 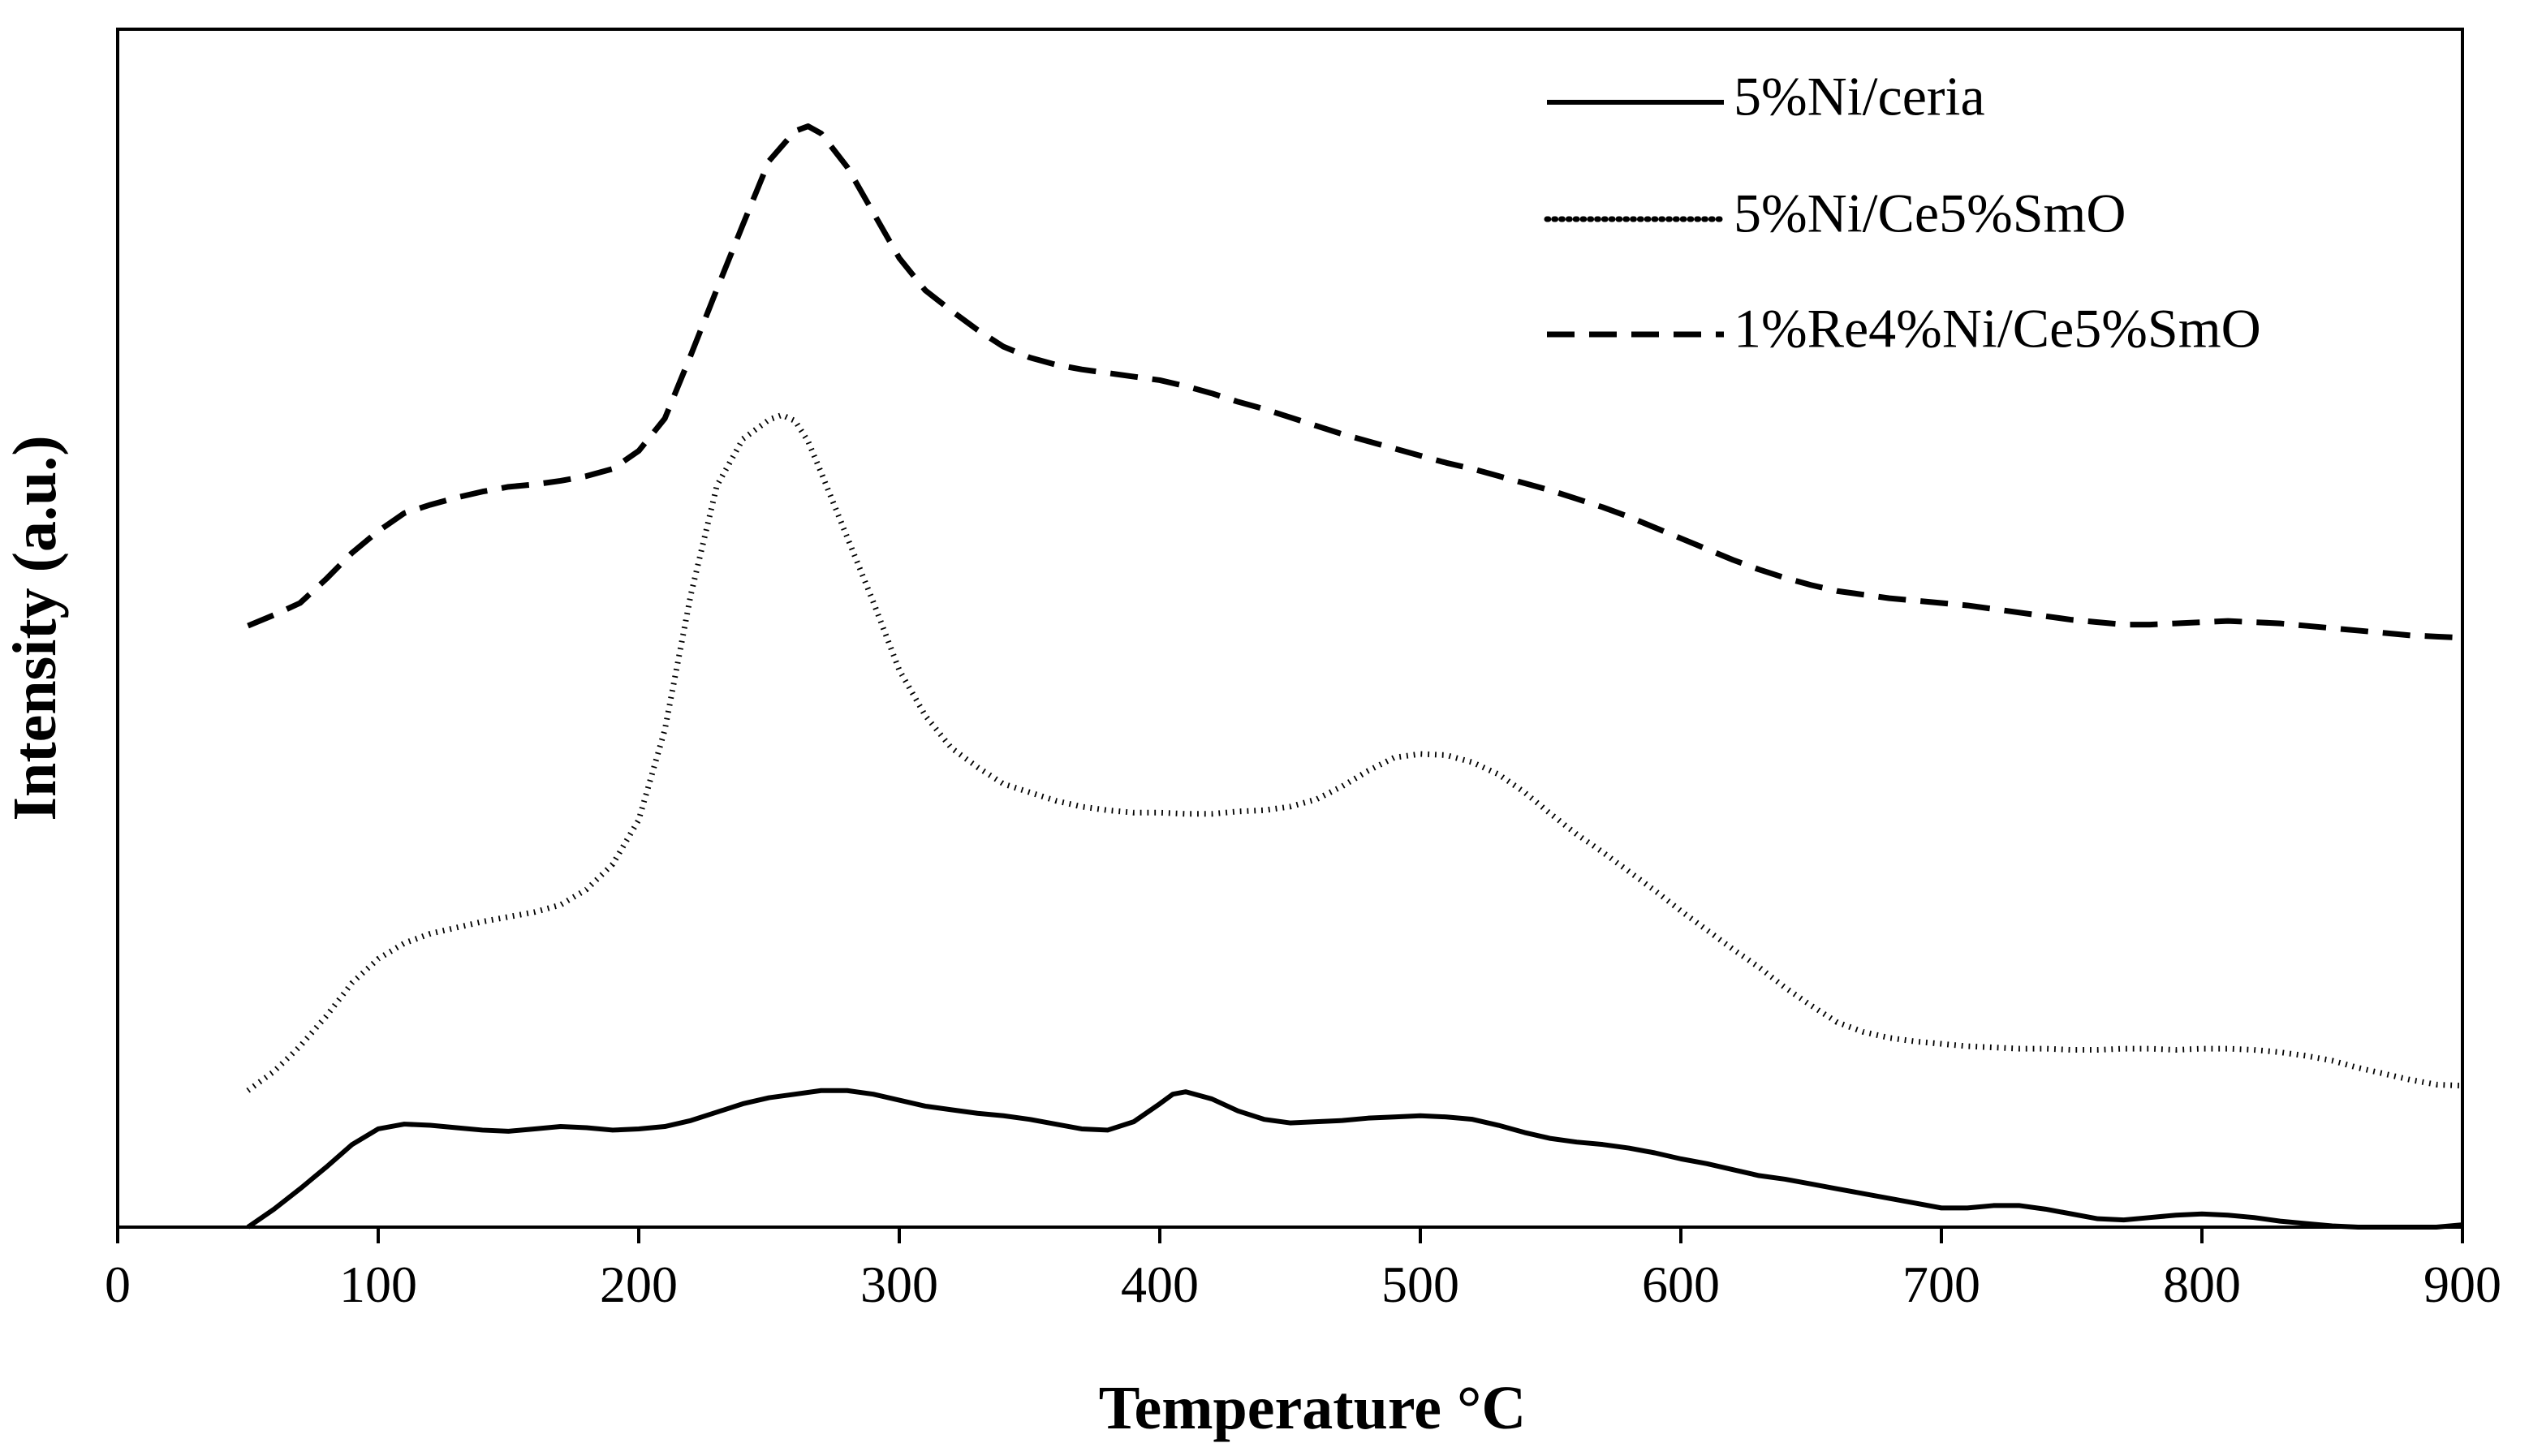 What do you see at coordinates (639, 1284) in the screenshot?
I see `x-tick-label-200: 200` at bounding box center [639, 1284].